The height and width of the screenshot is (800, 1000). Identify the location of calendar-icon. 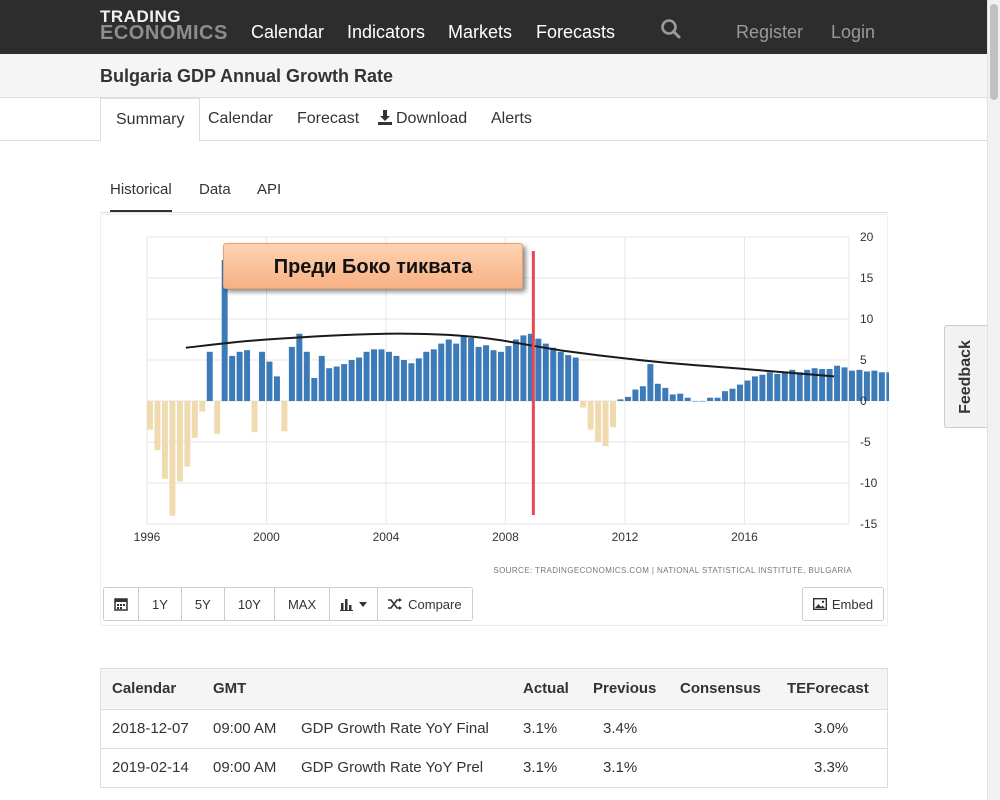
(121, 604).